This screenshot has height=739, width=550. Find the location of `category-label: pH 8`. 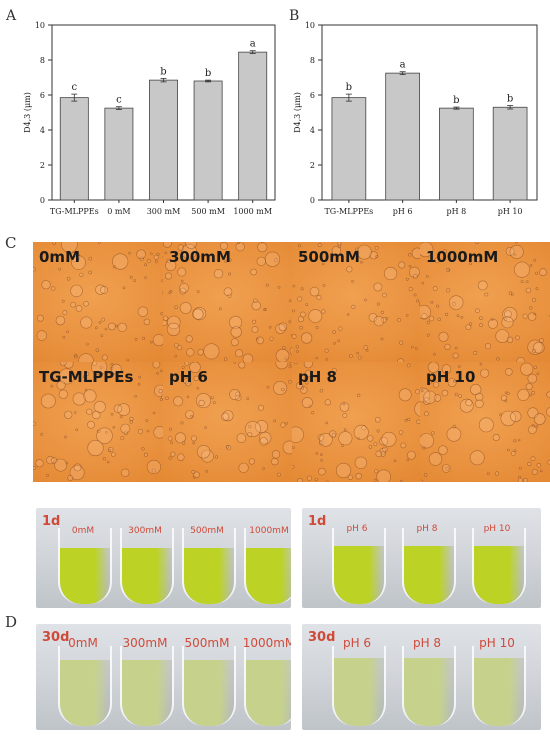

category-label: pH 8 is located at coordinates (457, 211).